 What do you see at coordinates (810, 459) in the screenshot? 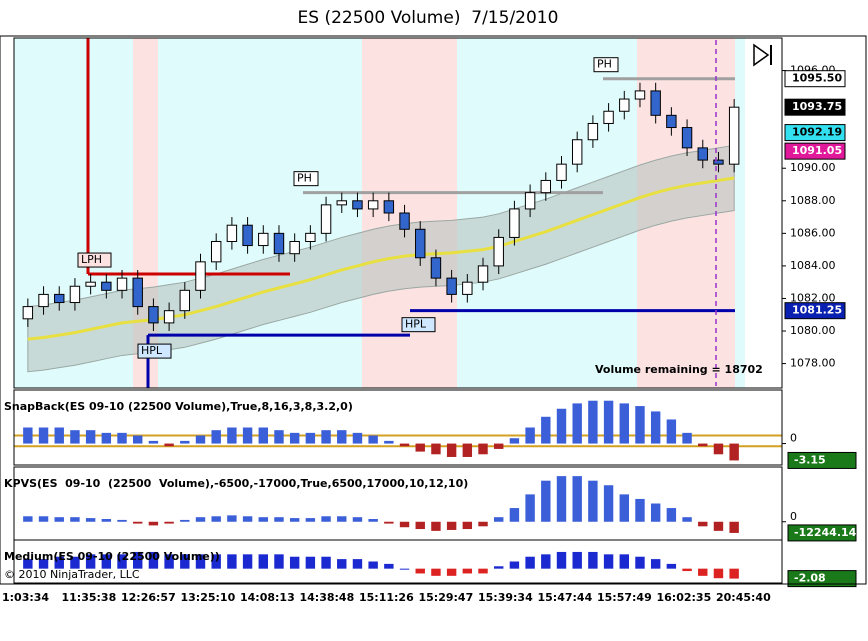
I see `panel-value-label: -3.15` at bounding box center [810, 459].